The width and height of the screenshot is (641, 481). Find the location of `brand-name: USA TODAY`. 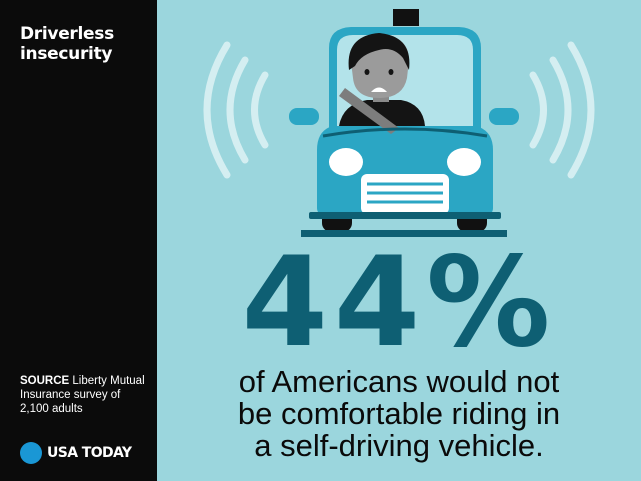

brand-name: USA TODAY is located at coordinates (89, 453).